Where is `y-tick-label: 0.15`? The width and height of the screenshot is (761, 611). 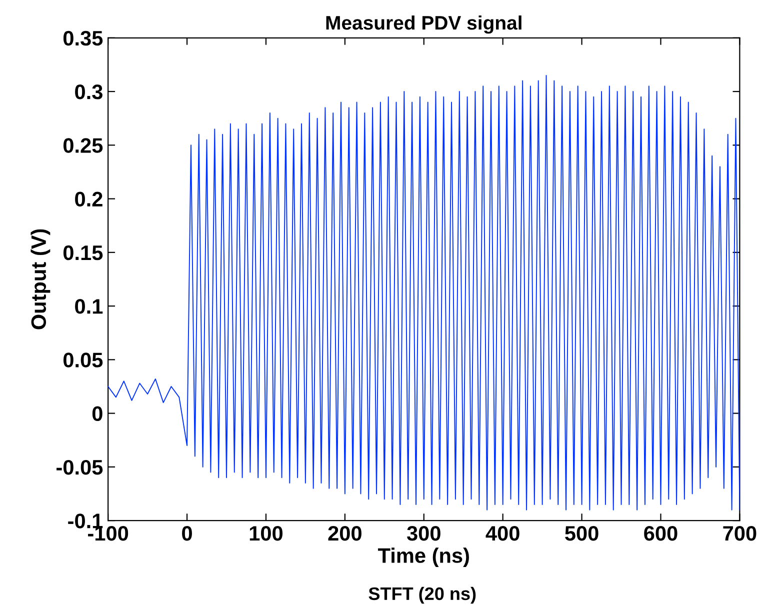
y-tick-label: 0.15 is located at coordinates (83, 252).